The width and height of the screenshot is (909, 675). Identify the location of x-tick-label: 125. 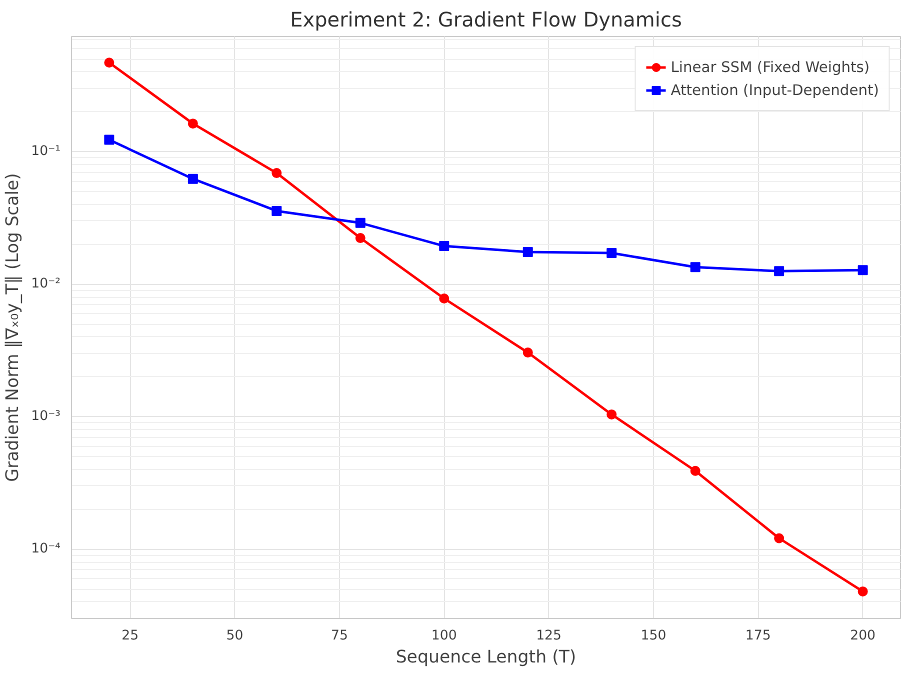
(549, 636).